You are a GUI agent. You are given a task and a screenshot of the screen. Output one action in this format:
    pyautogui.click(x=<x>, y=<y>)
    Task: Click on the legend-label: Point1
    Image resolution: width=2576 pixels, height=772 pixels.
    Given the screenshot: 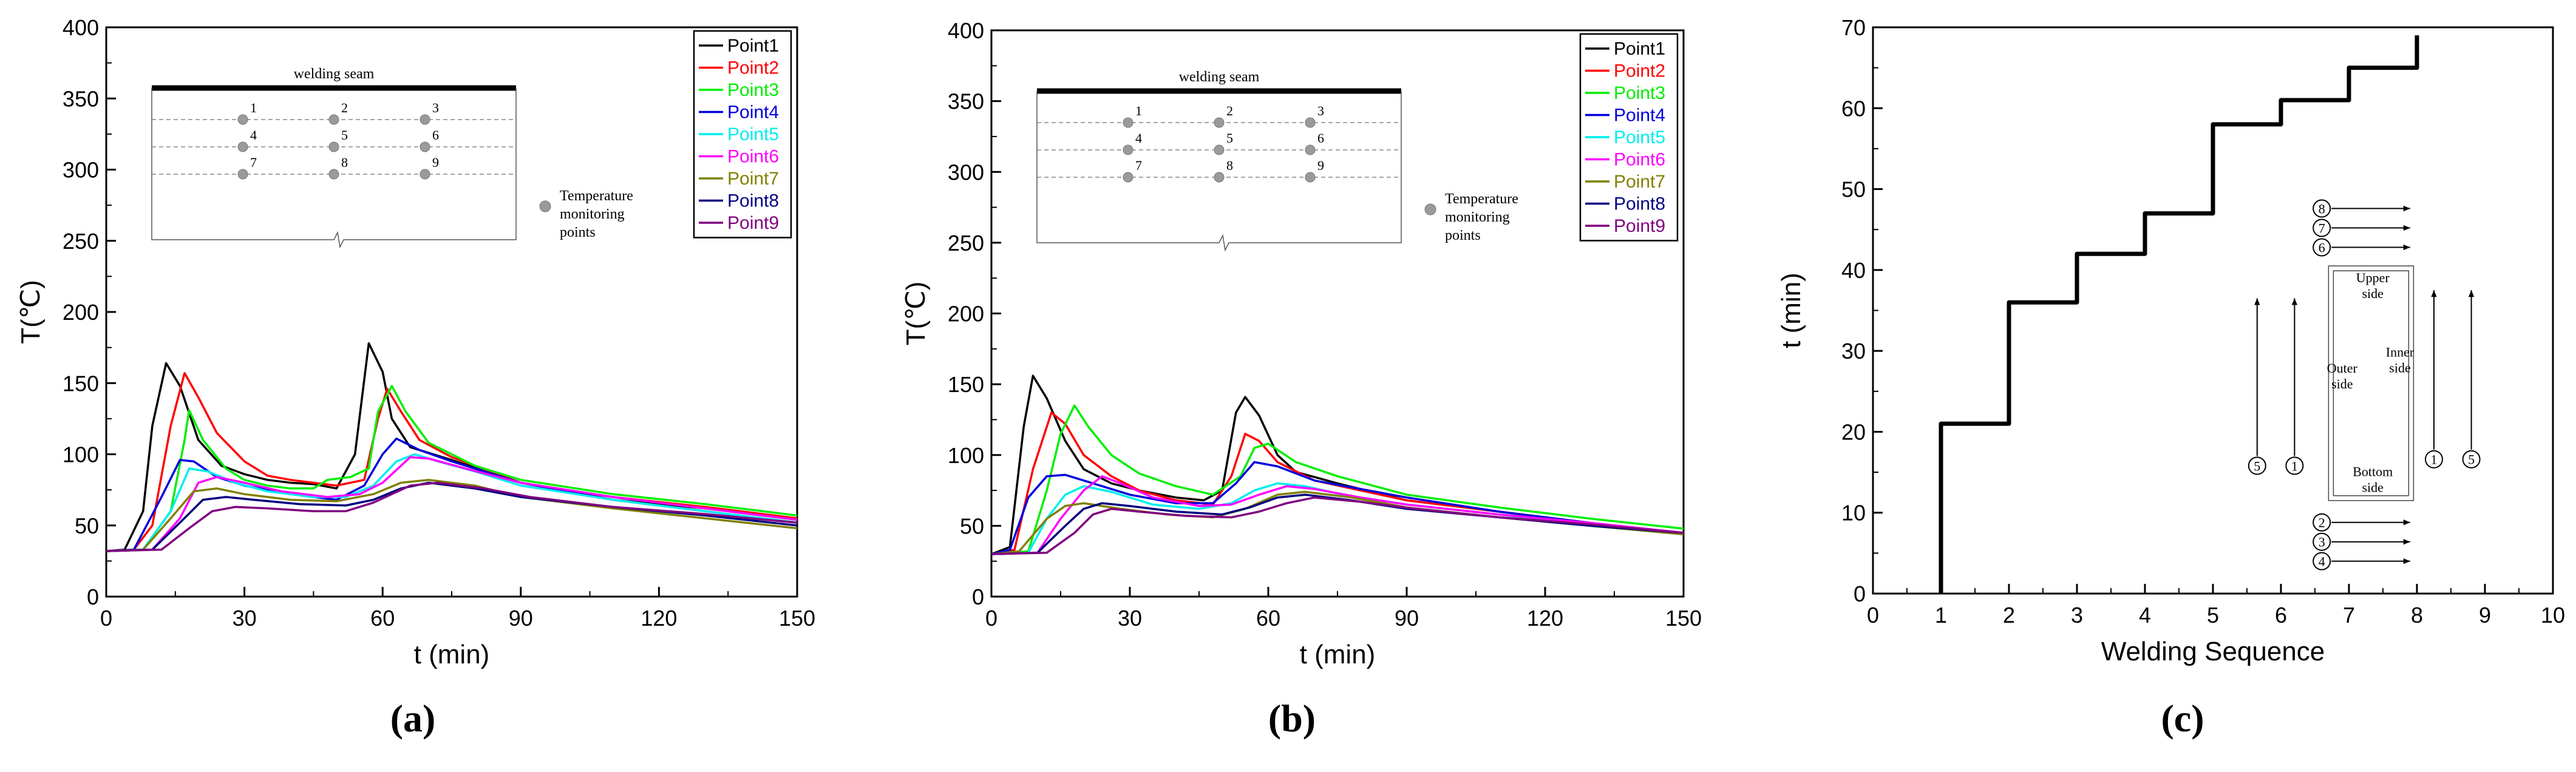 What is the action you would take?
    pyautogui.click(x=1639, y=49)
    